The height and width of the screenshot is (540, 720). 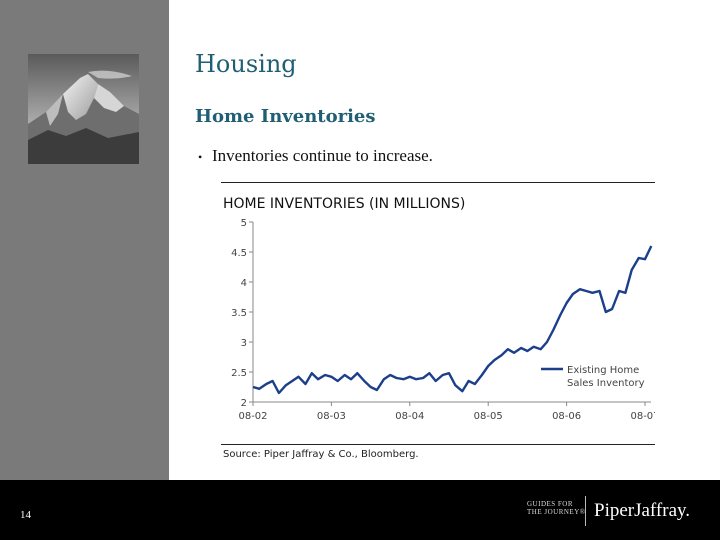 What do you see at coordinates (642, 416) in the screenshot?
I see `x-tick-label: 08-07` at bounding box center [642, 416].